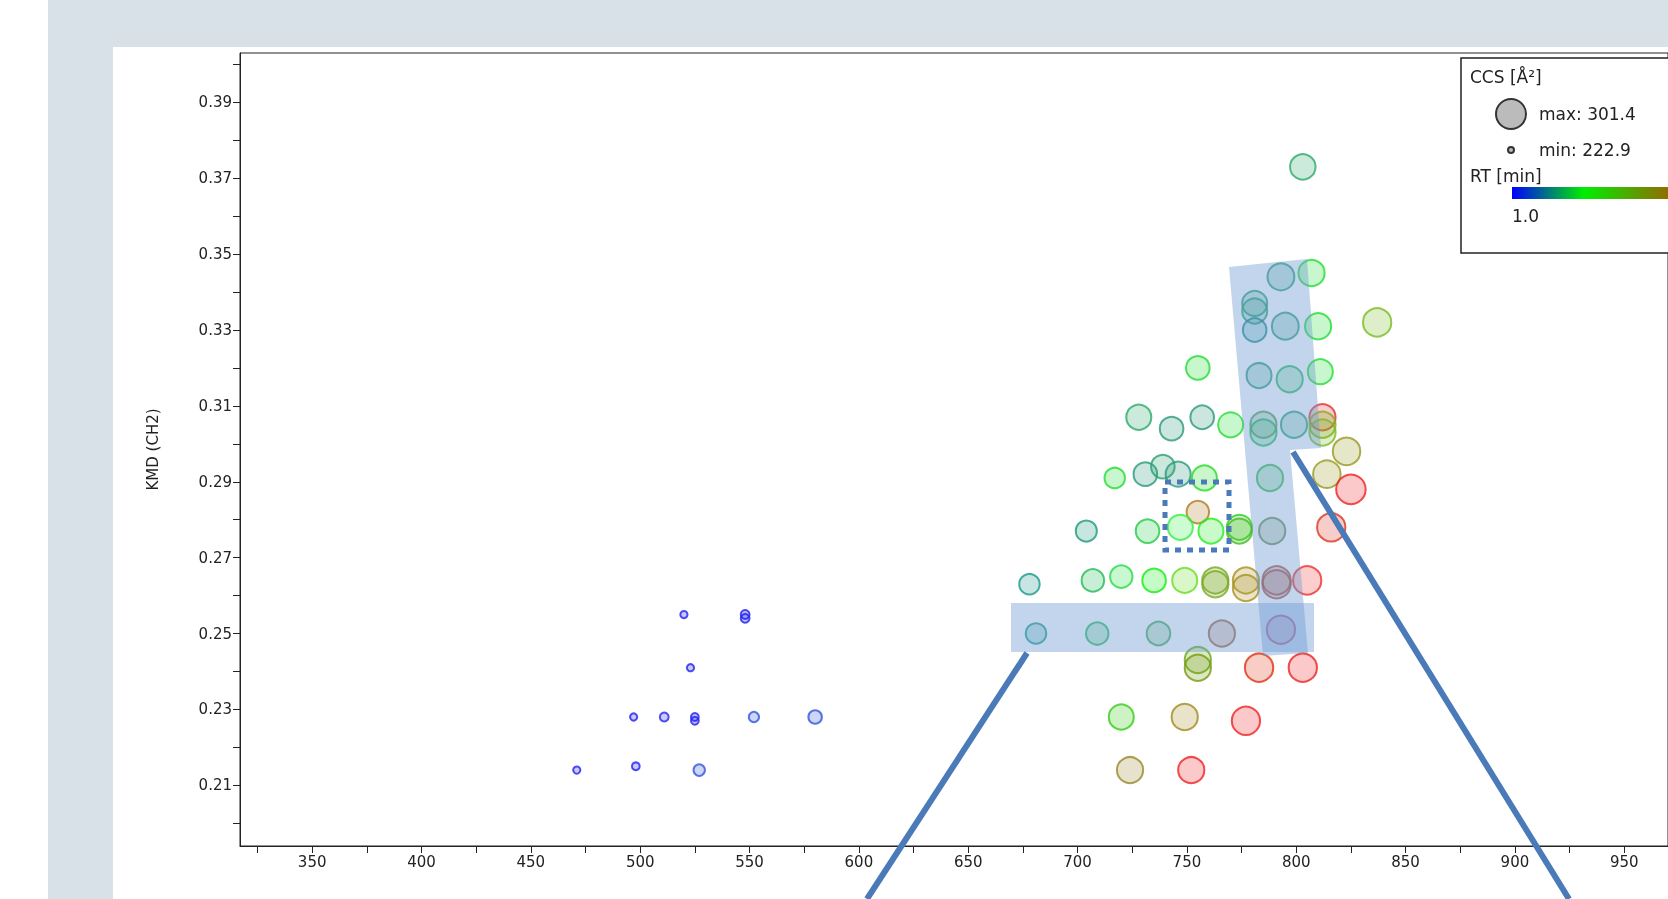 This screenshot has height=899, width=1668. I want to click on y-tick-label: 0.33, so click(215, 329).